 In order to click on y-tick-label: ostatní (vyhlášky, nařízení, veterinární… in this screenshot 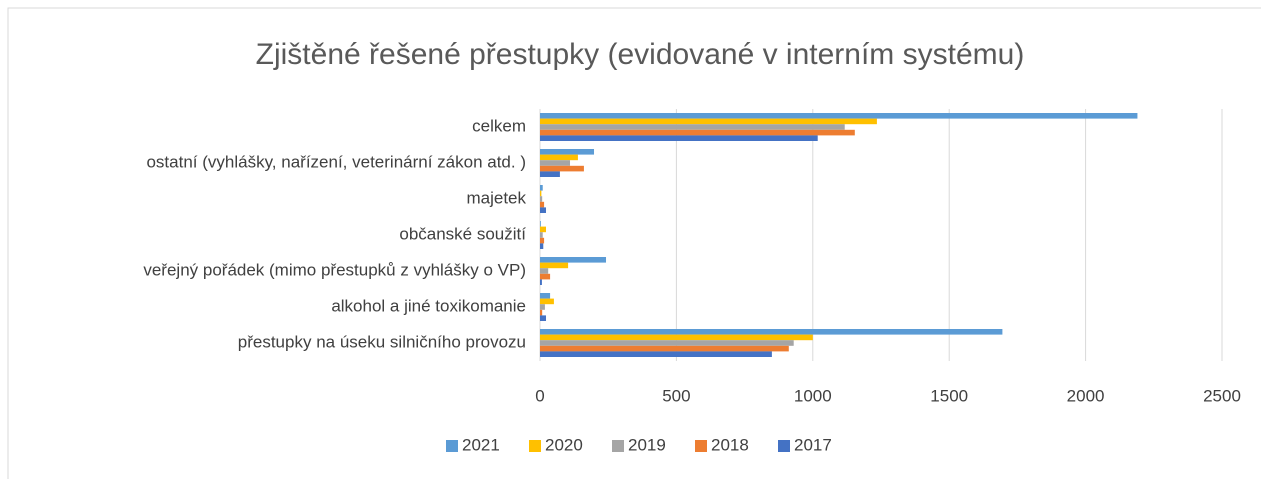, I will do `click(336, 161)`.